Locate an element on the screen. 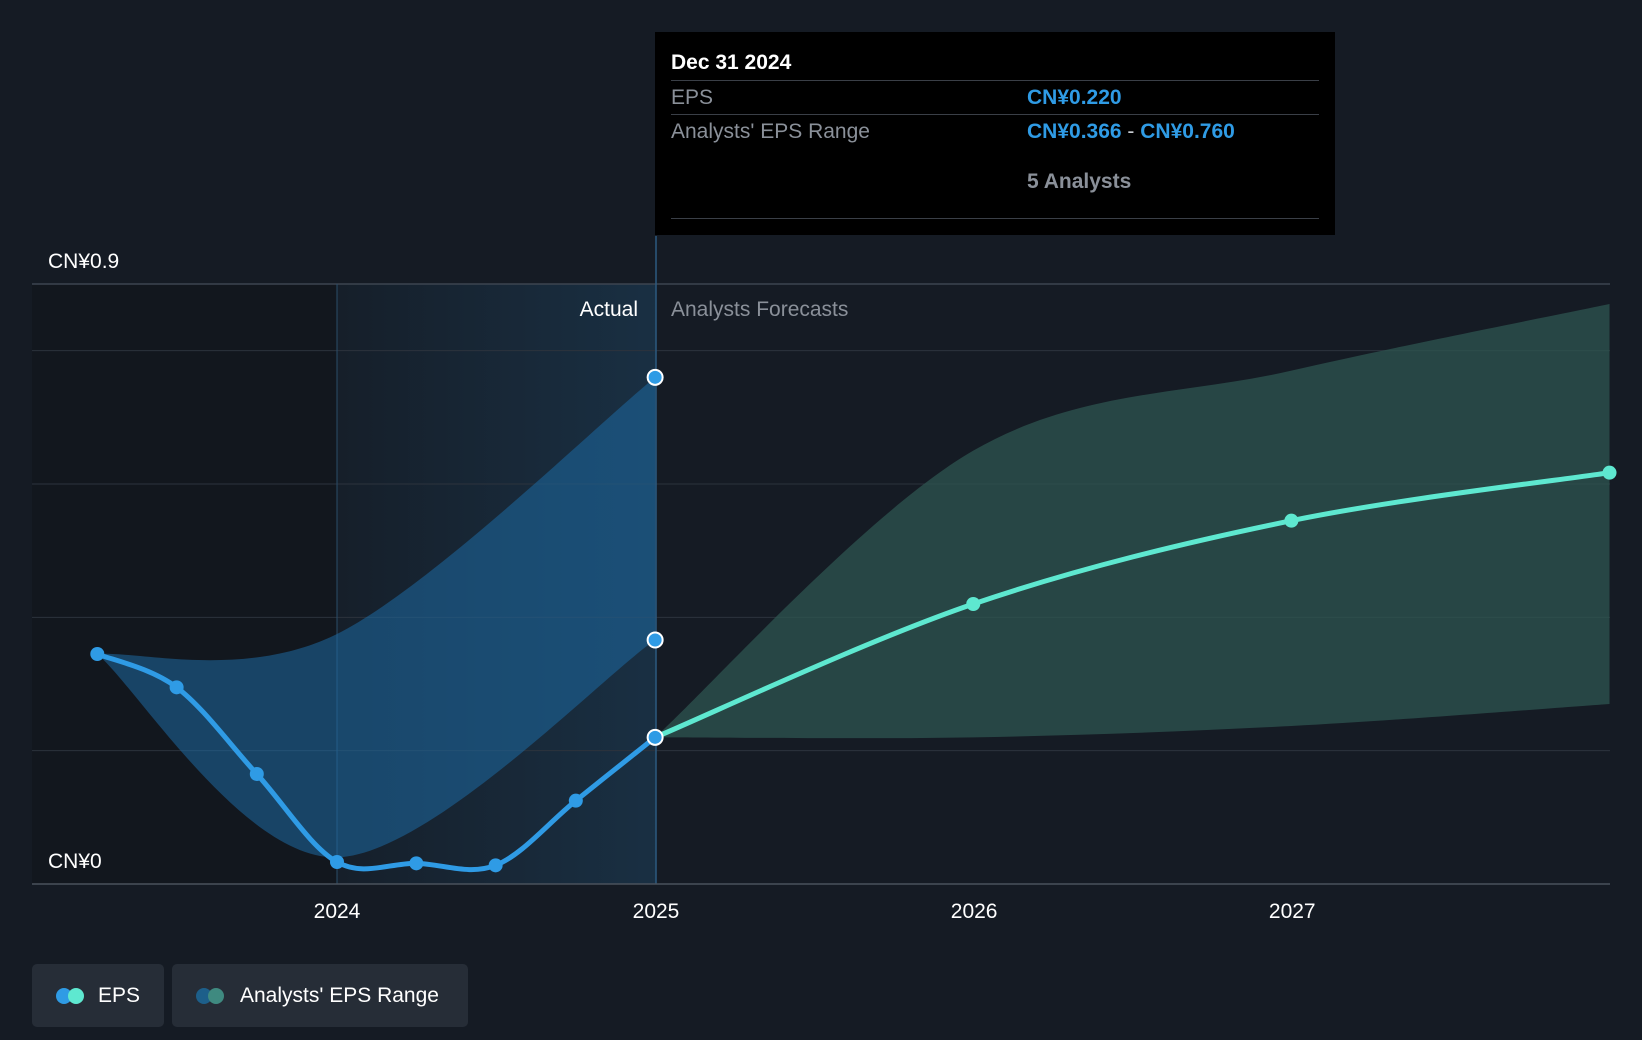  x-tick-label: 2024 is located at coordinates (337, 911).